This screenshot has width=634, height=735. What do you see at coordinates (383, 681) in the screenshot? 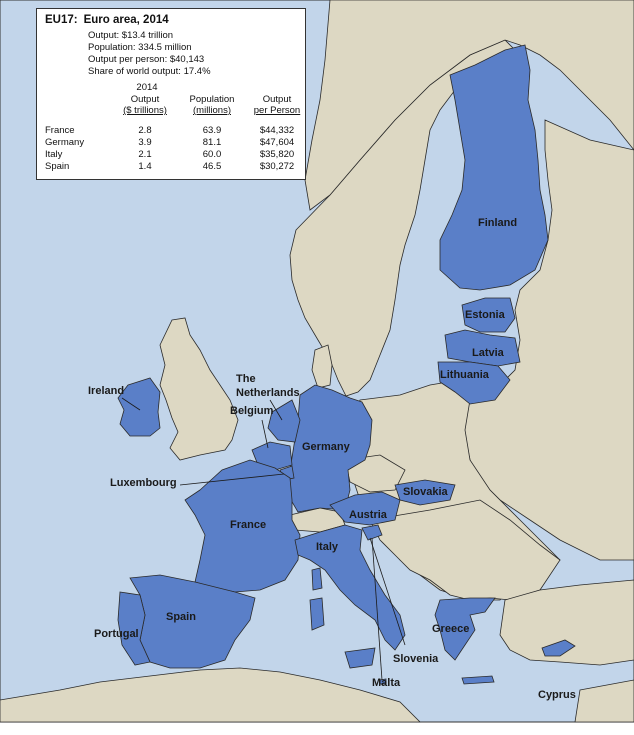
I see `malta-shape` at bounding box center [383, 681].